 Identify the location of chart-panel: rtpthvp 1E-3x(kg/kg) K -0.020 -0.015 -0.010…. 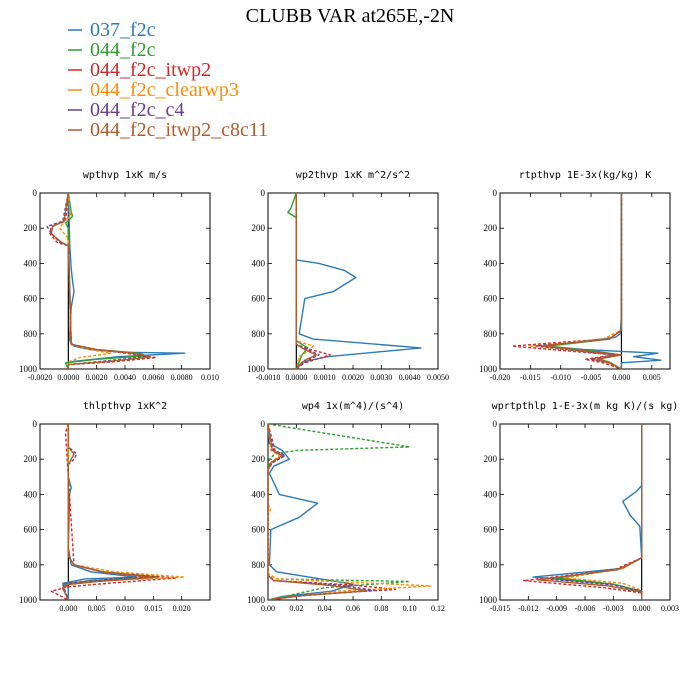
(575, 276).